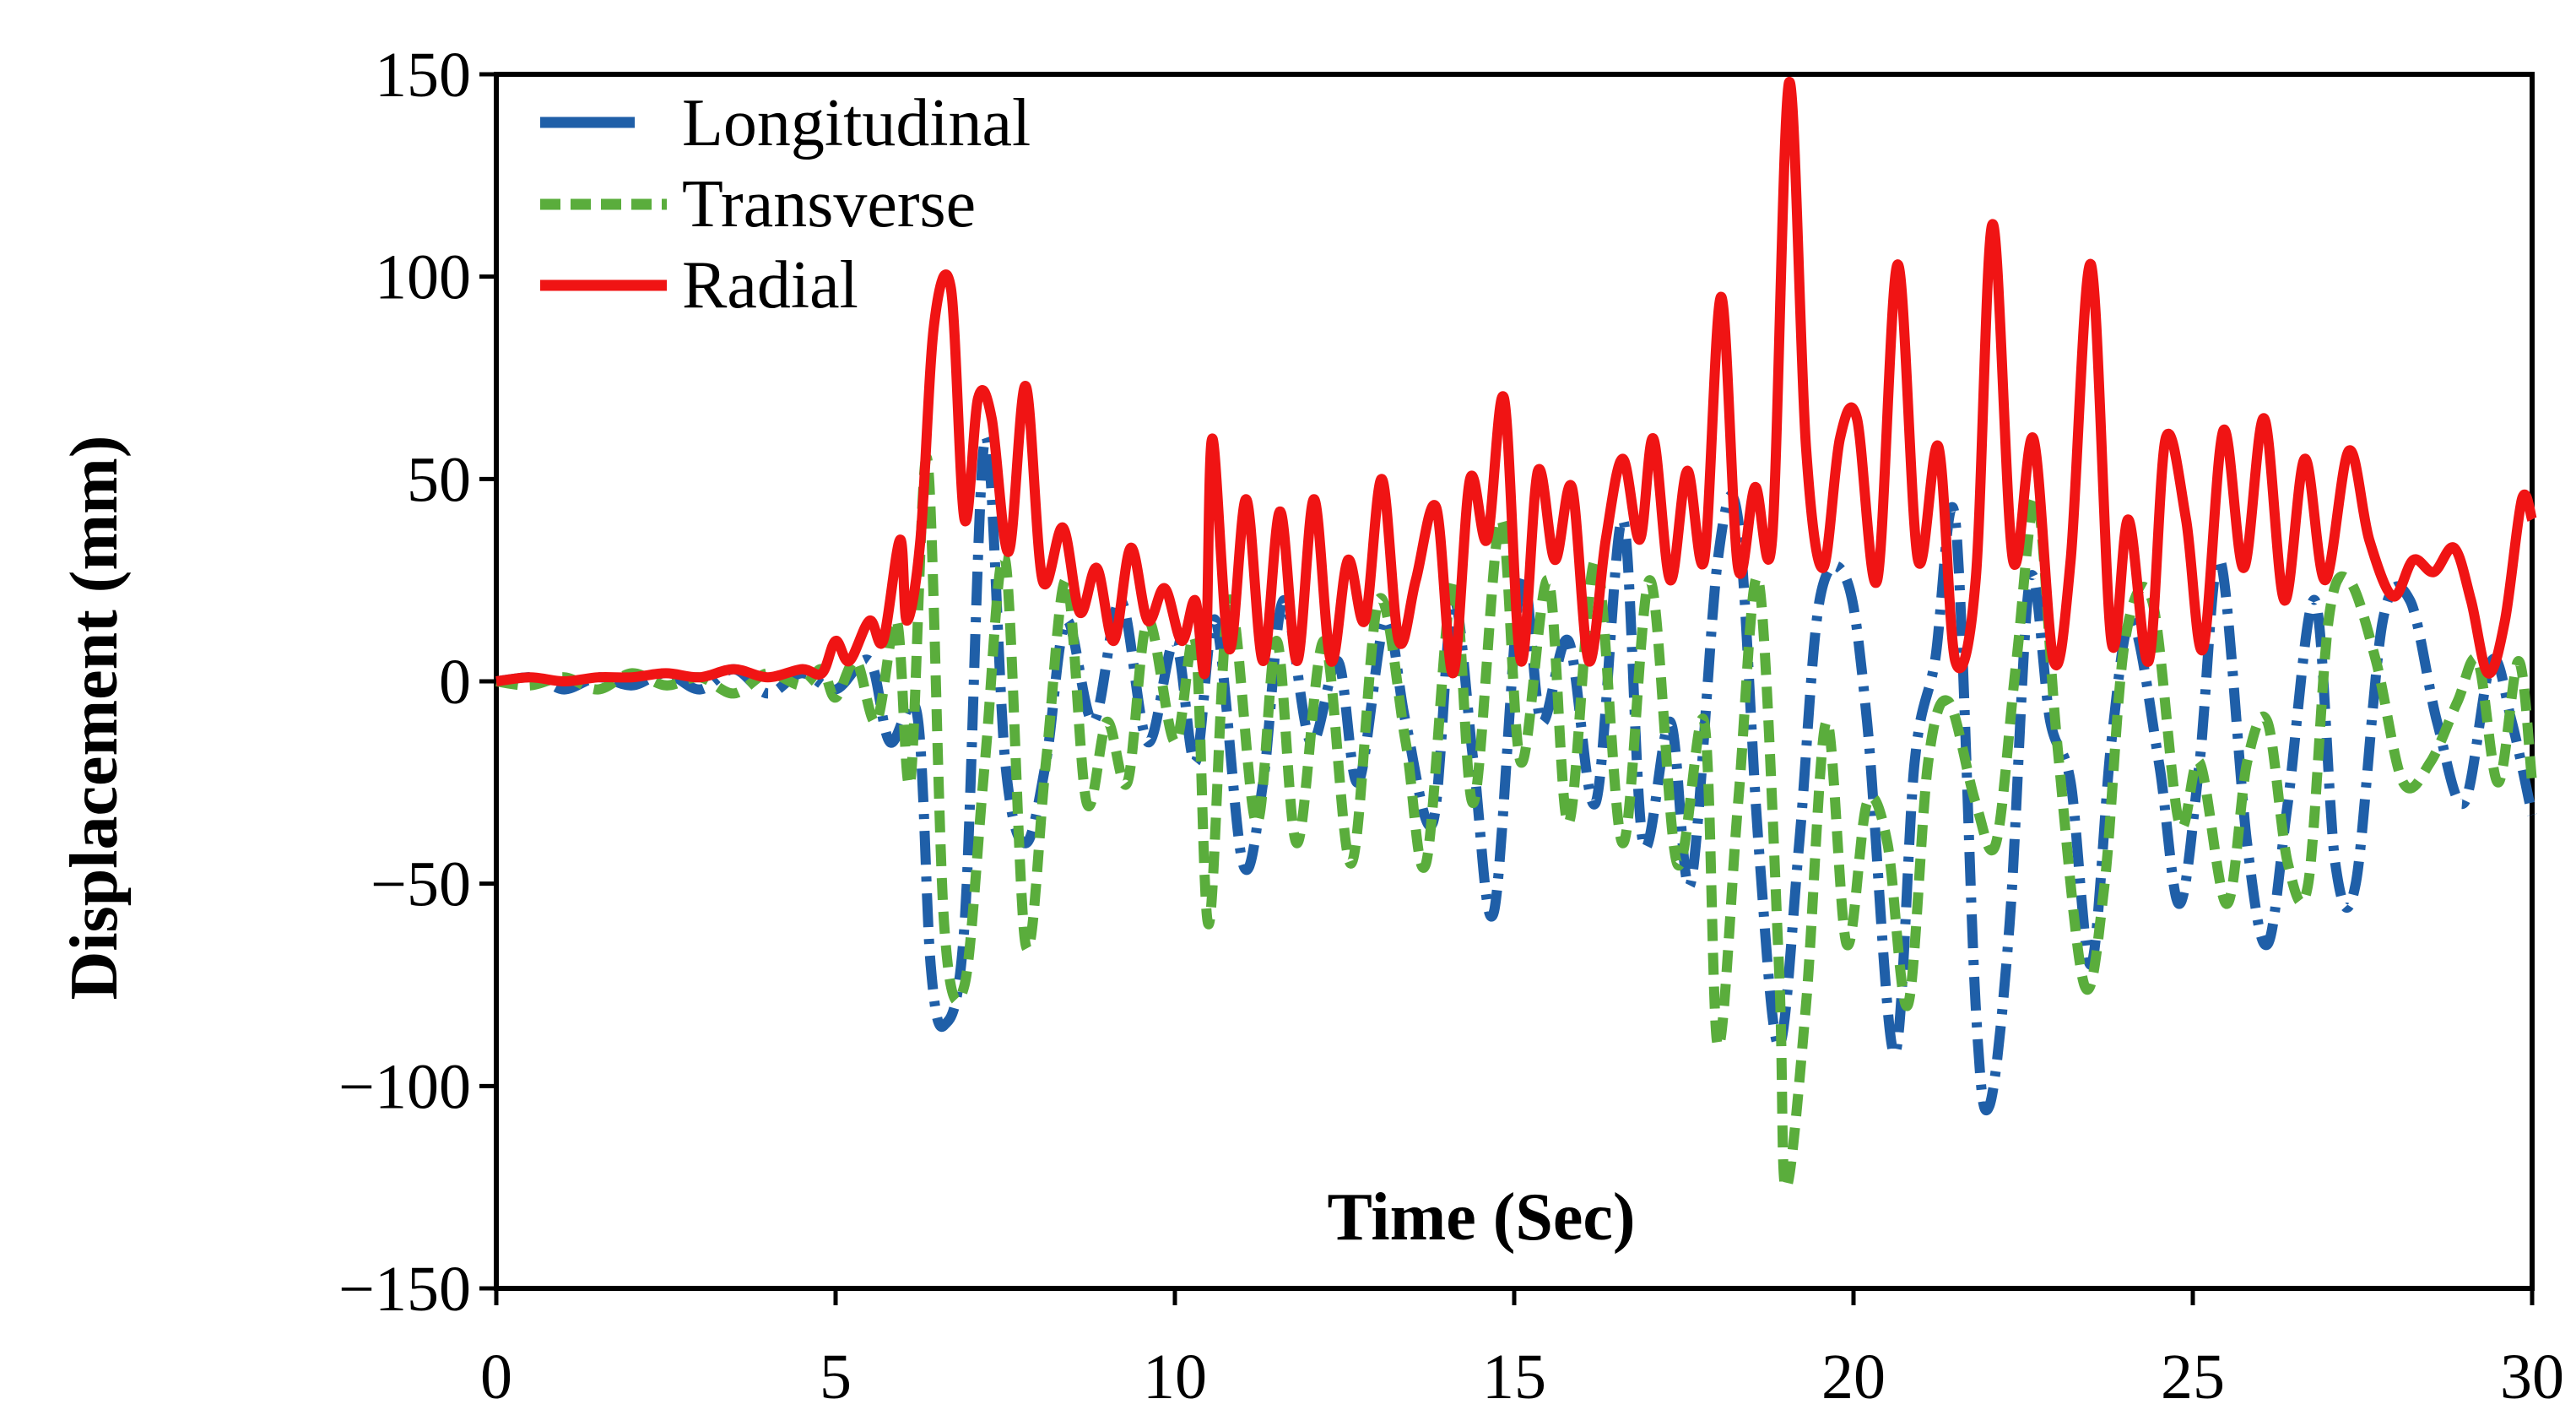 The image size is (2576, 1426). I want to click on legend-label-longitudinal: Longitudinal, so click(856, 123).